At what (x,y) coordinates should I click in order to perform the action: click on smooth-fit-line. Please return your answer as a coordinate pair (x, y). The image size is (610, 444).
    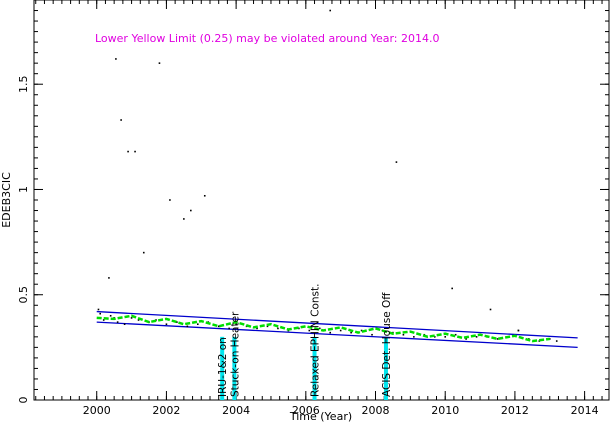
    Looking at the image, I should click on (323, 328).